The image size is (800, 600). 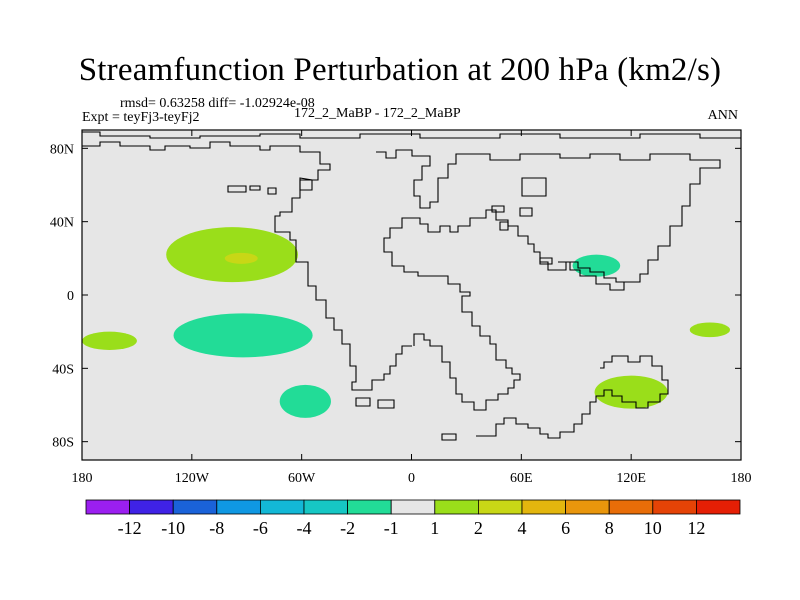 I want to click on colorbar-label: -8, so click(x=216, y=528).